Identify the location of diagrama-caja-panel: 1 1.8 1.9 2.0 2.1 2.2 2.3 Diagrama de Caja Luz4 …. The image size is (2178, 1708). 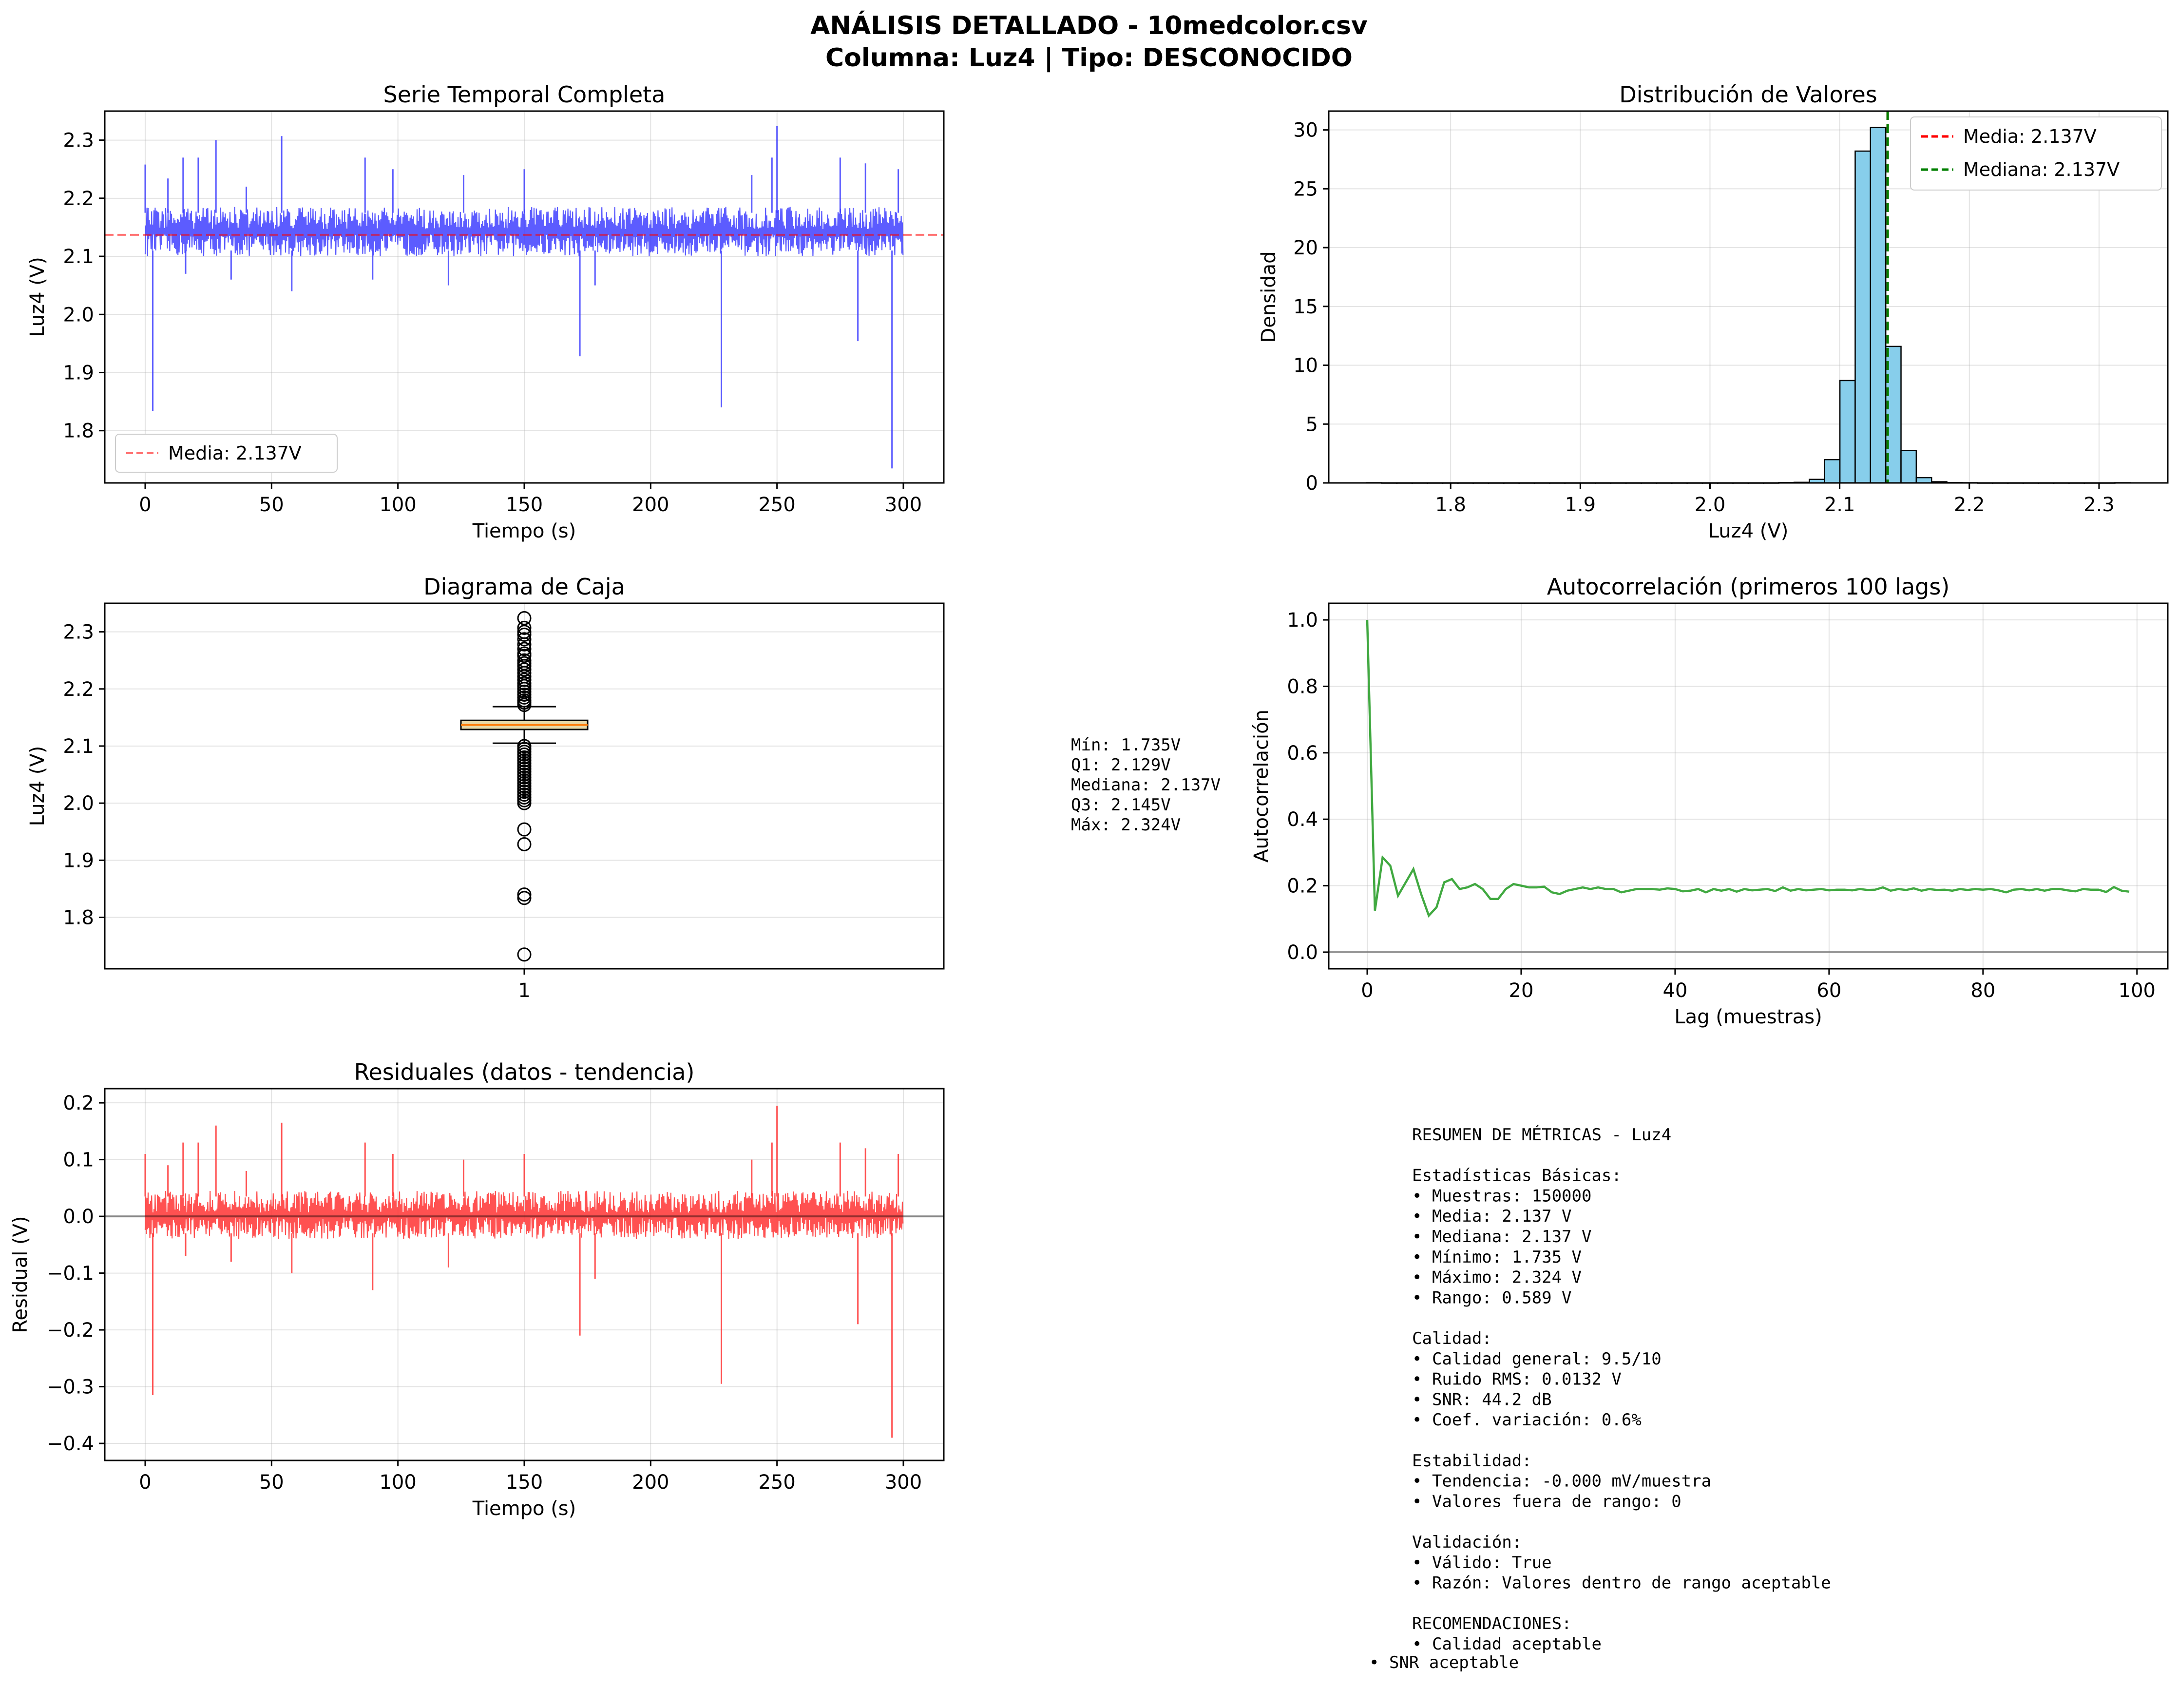
(486, 788).